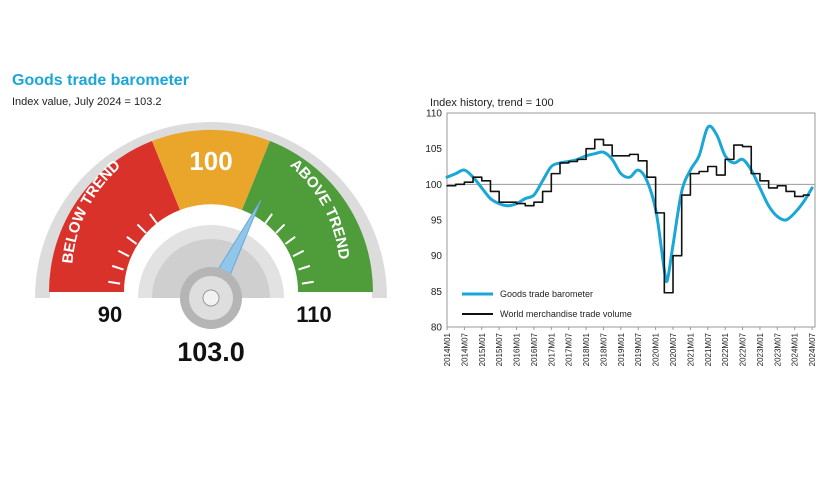 This screenshot has width=840, height=480. I want to click on x-tick-label: 2023M01, so click(760, 349).